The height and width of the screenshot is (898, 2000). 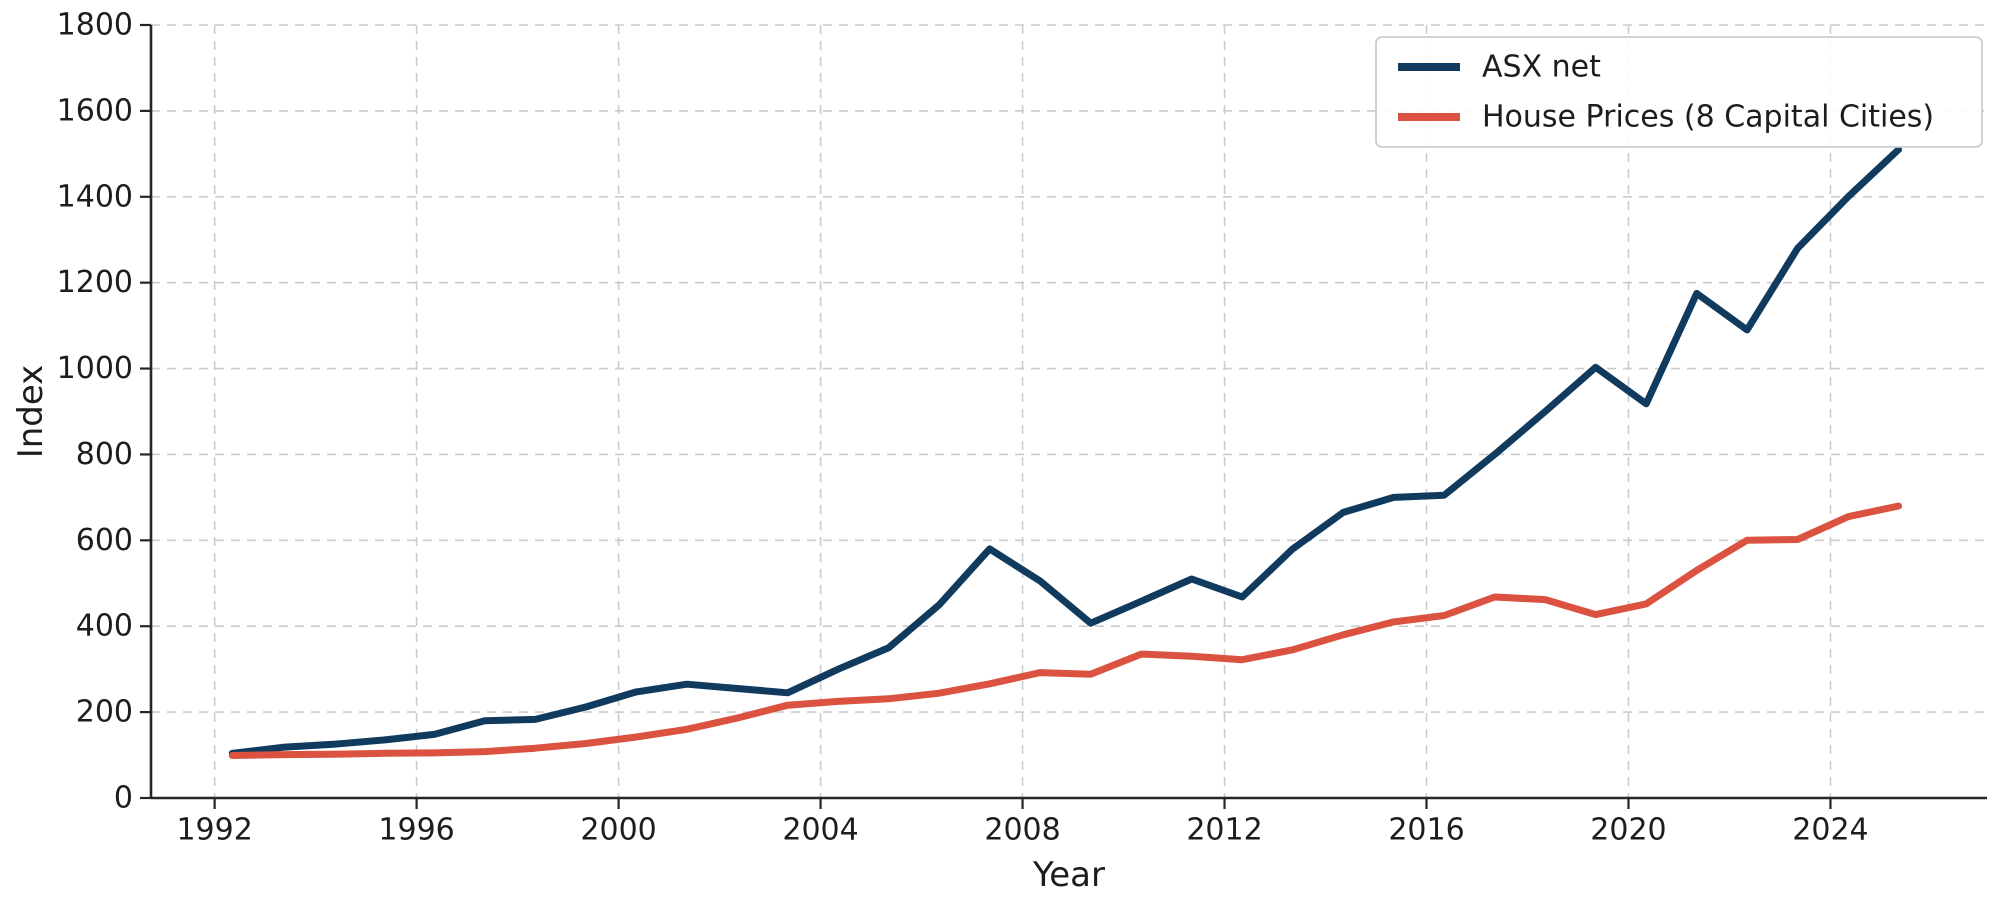 What do you see at coordinates (1628, 830) in the screenshot?
I see `x-tick-label: 2020` at bounding box center [1628, 830].